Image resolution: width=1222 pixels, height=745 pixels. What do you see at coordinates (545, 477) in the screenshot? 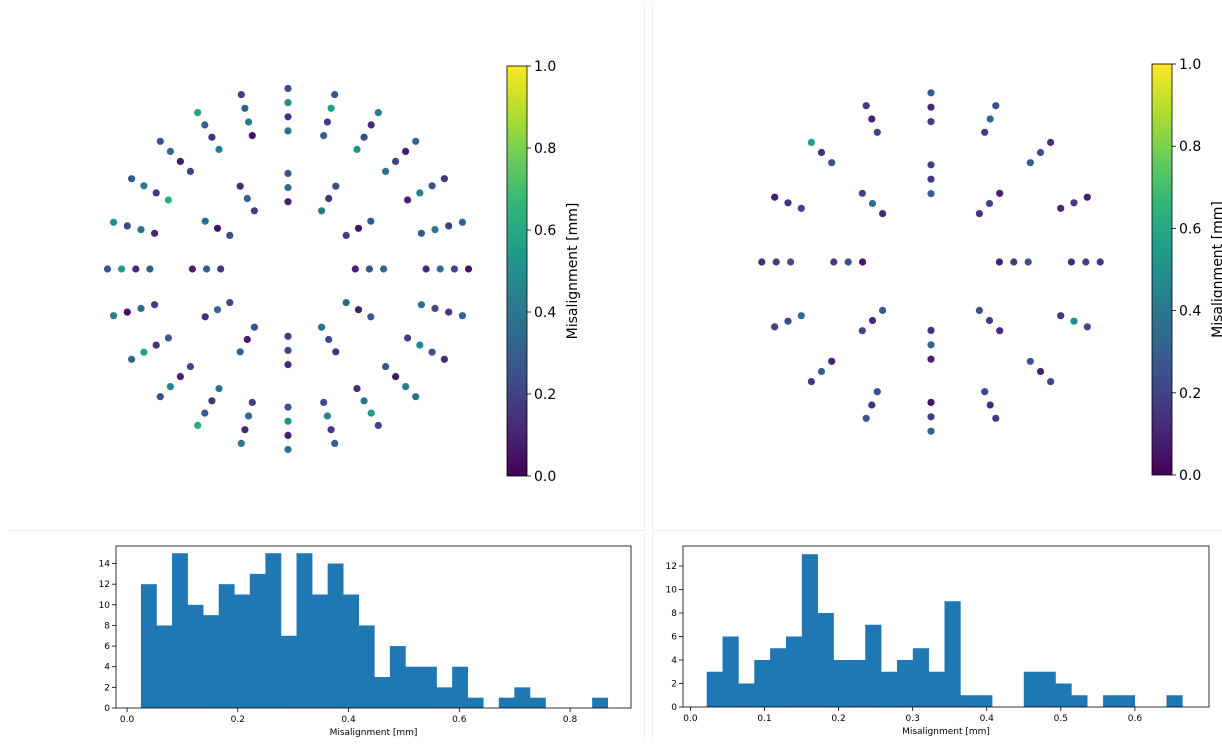
I see `colorbar-tick-label: 0.0` at bounding box center [545, 477].